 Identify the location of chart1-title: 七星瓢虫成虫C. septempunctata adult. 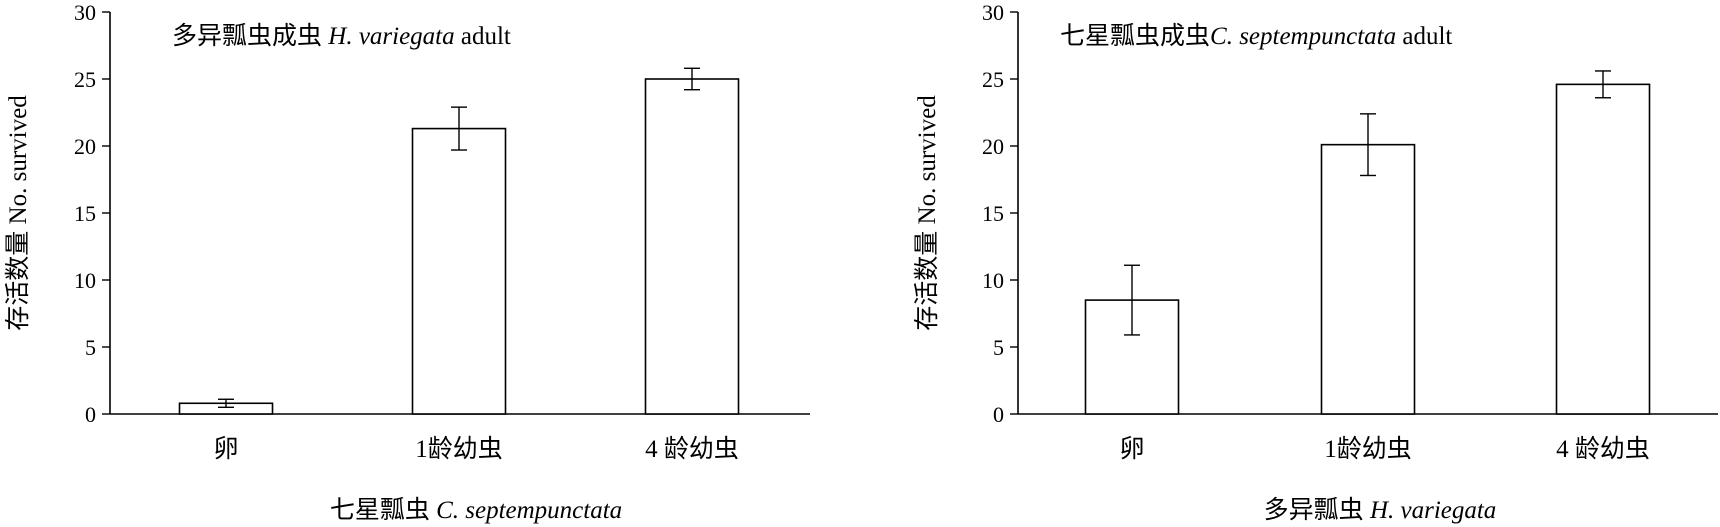
(1256, 36).